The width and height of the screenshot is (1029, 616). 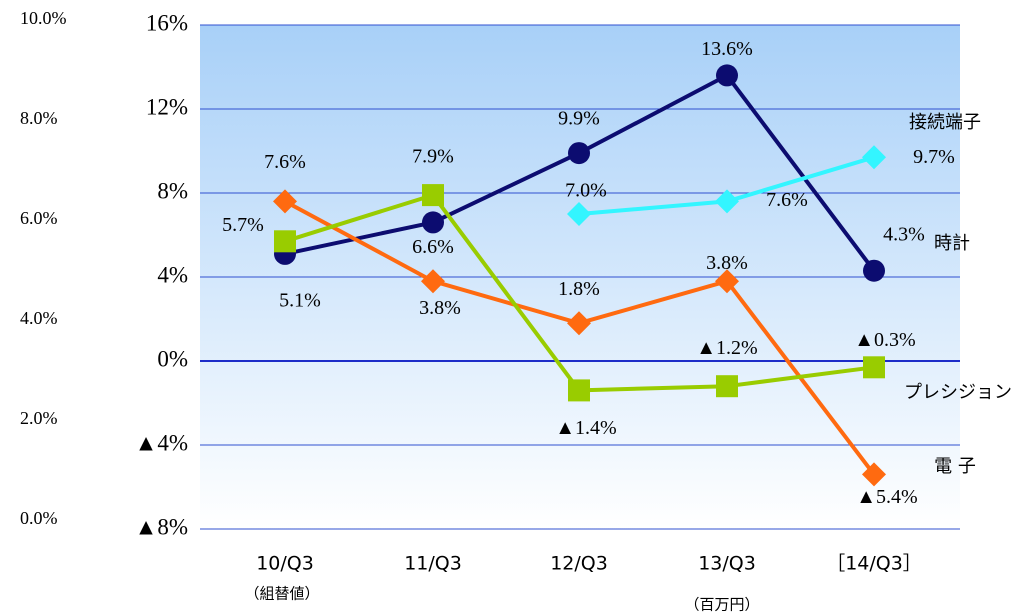 I want to click on y-tick-label: ▲4%, so click(x=161, y=442).